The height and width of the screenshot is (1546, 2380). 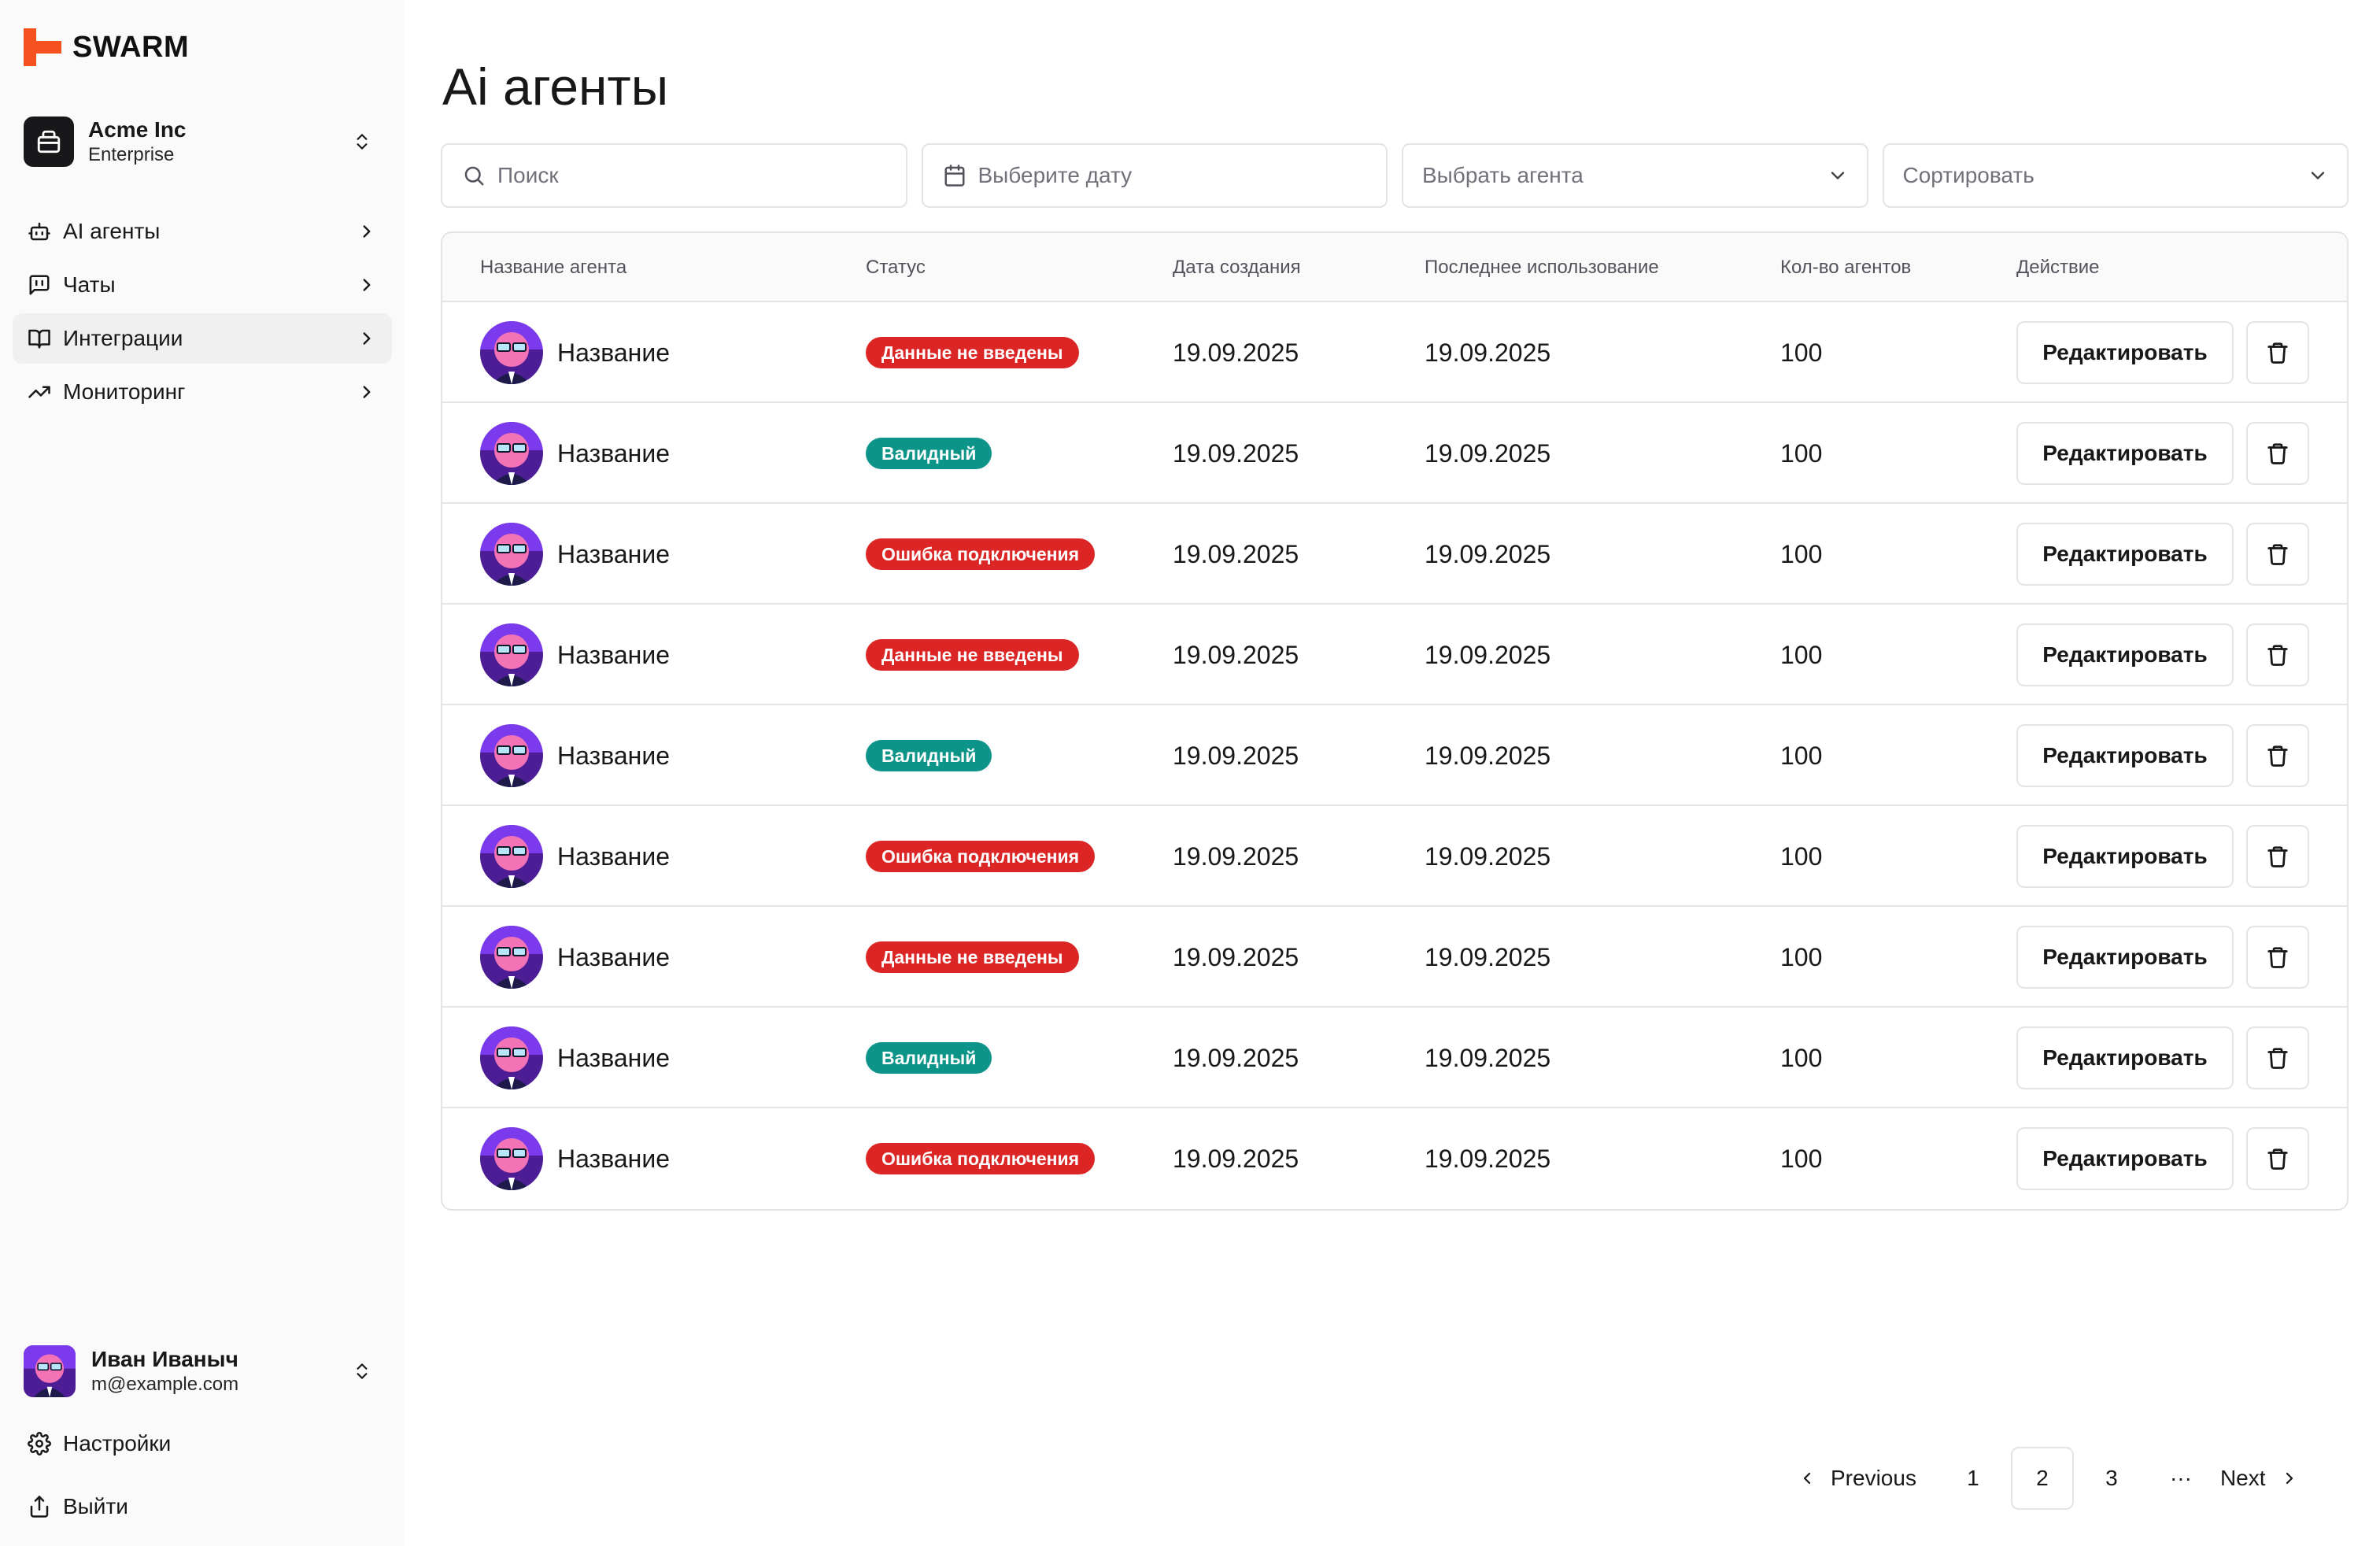 I want to click on swarm-logo-icon, so click(x=42, y=47).